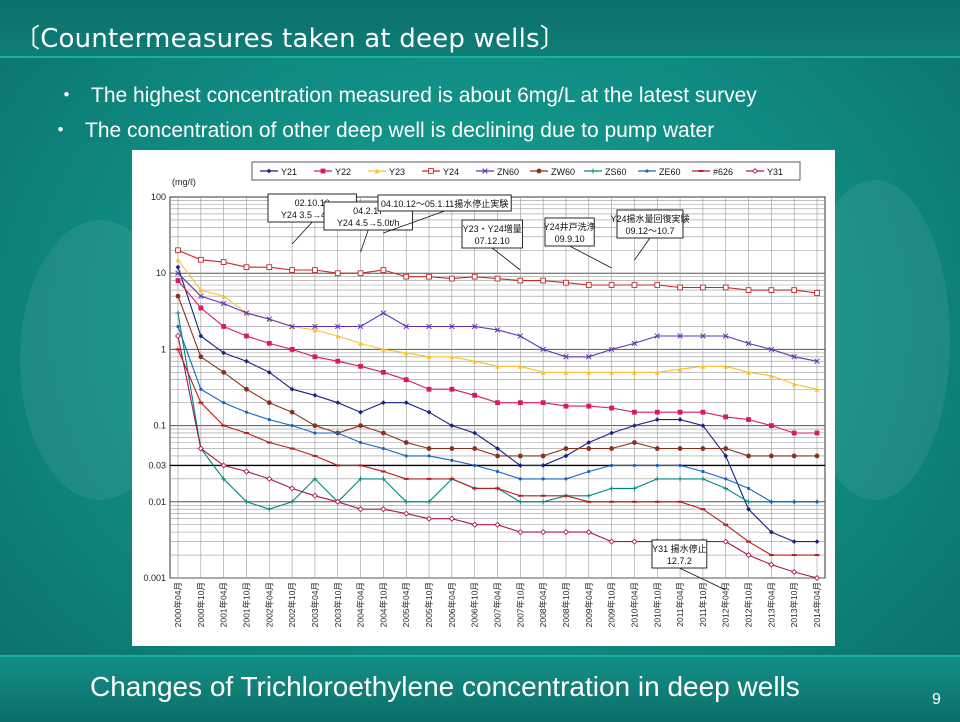 This screenshot has height=722, width=960. I want to click on legend-box, so click(526, 171).